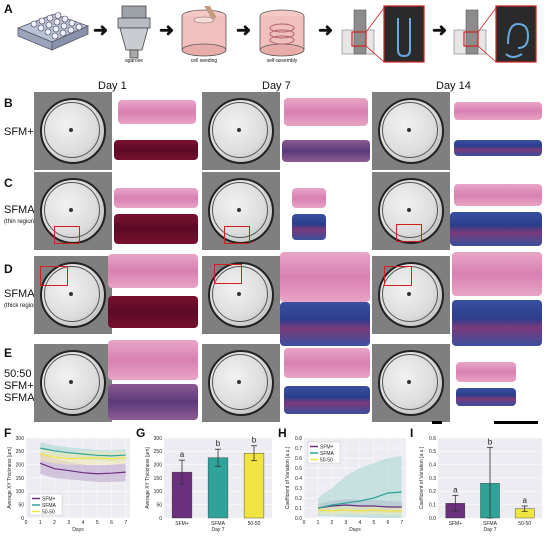 Image resolution: width=546 pixels, height=537 pixels. What do you see at coordinates (325, 277) in the screenshot?
I see `histology-he-d-day7` at bounding box center [325, 277].